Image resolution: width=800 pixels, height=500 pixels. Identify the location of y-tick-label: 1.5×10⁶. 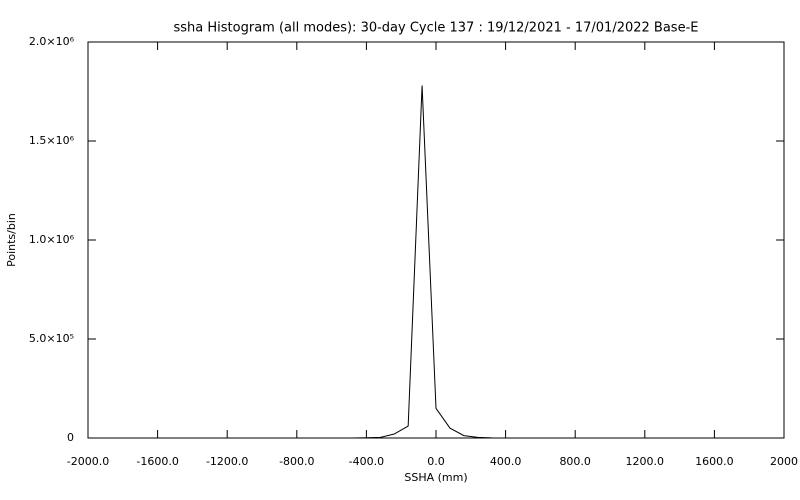
(52, 140).